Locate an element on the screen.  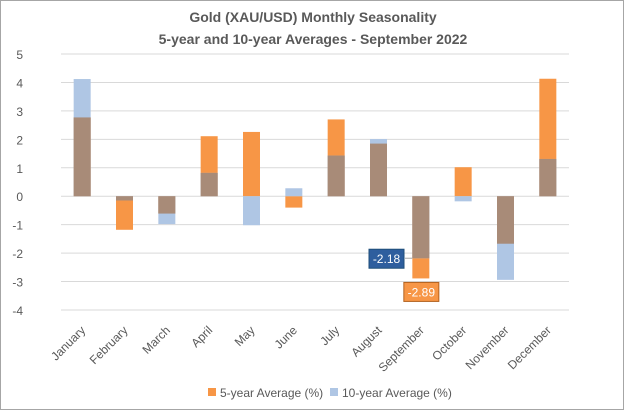
x-tick-label: November is located at coordinates (487, 347).